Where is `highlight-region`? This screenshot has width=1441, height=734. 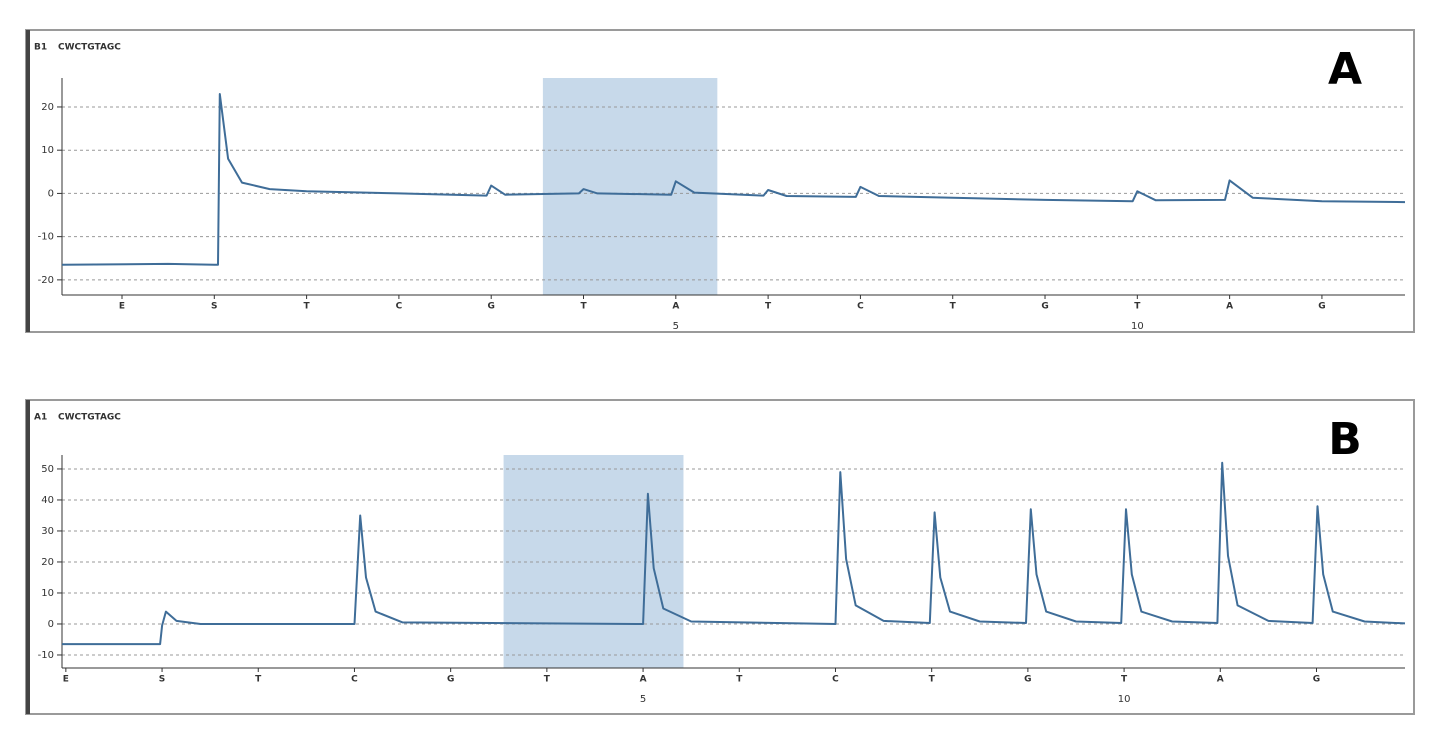
highlight-region is located at coordinates (630, 186).